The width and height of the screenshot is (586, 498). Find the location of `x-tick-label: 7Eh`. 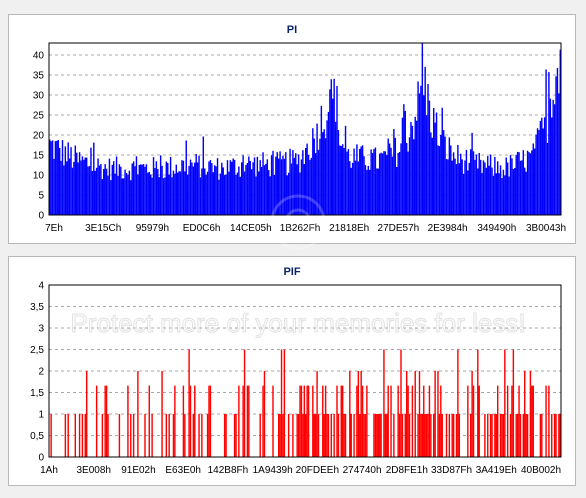

x-tick-label: 7Eh is located at coordinates (54, 228).